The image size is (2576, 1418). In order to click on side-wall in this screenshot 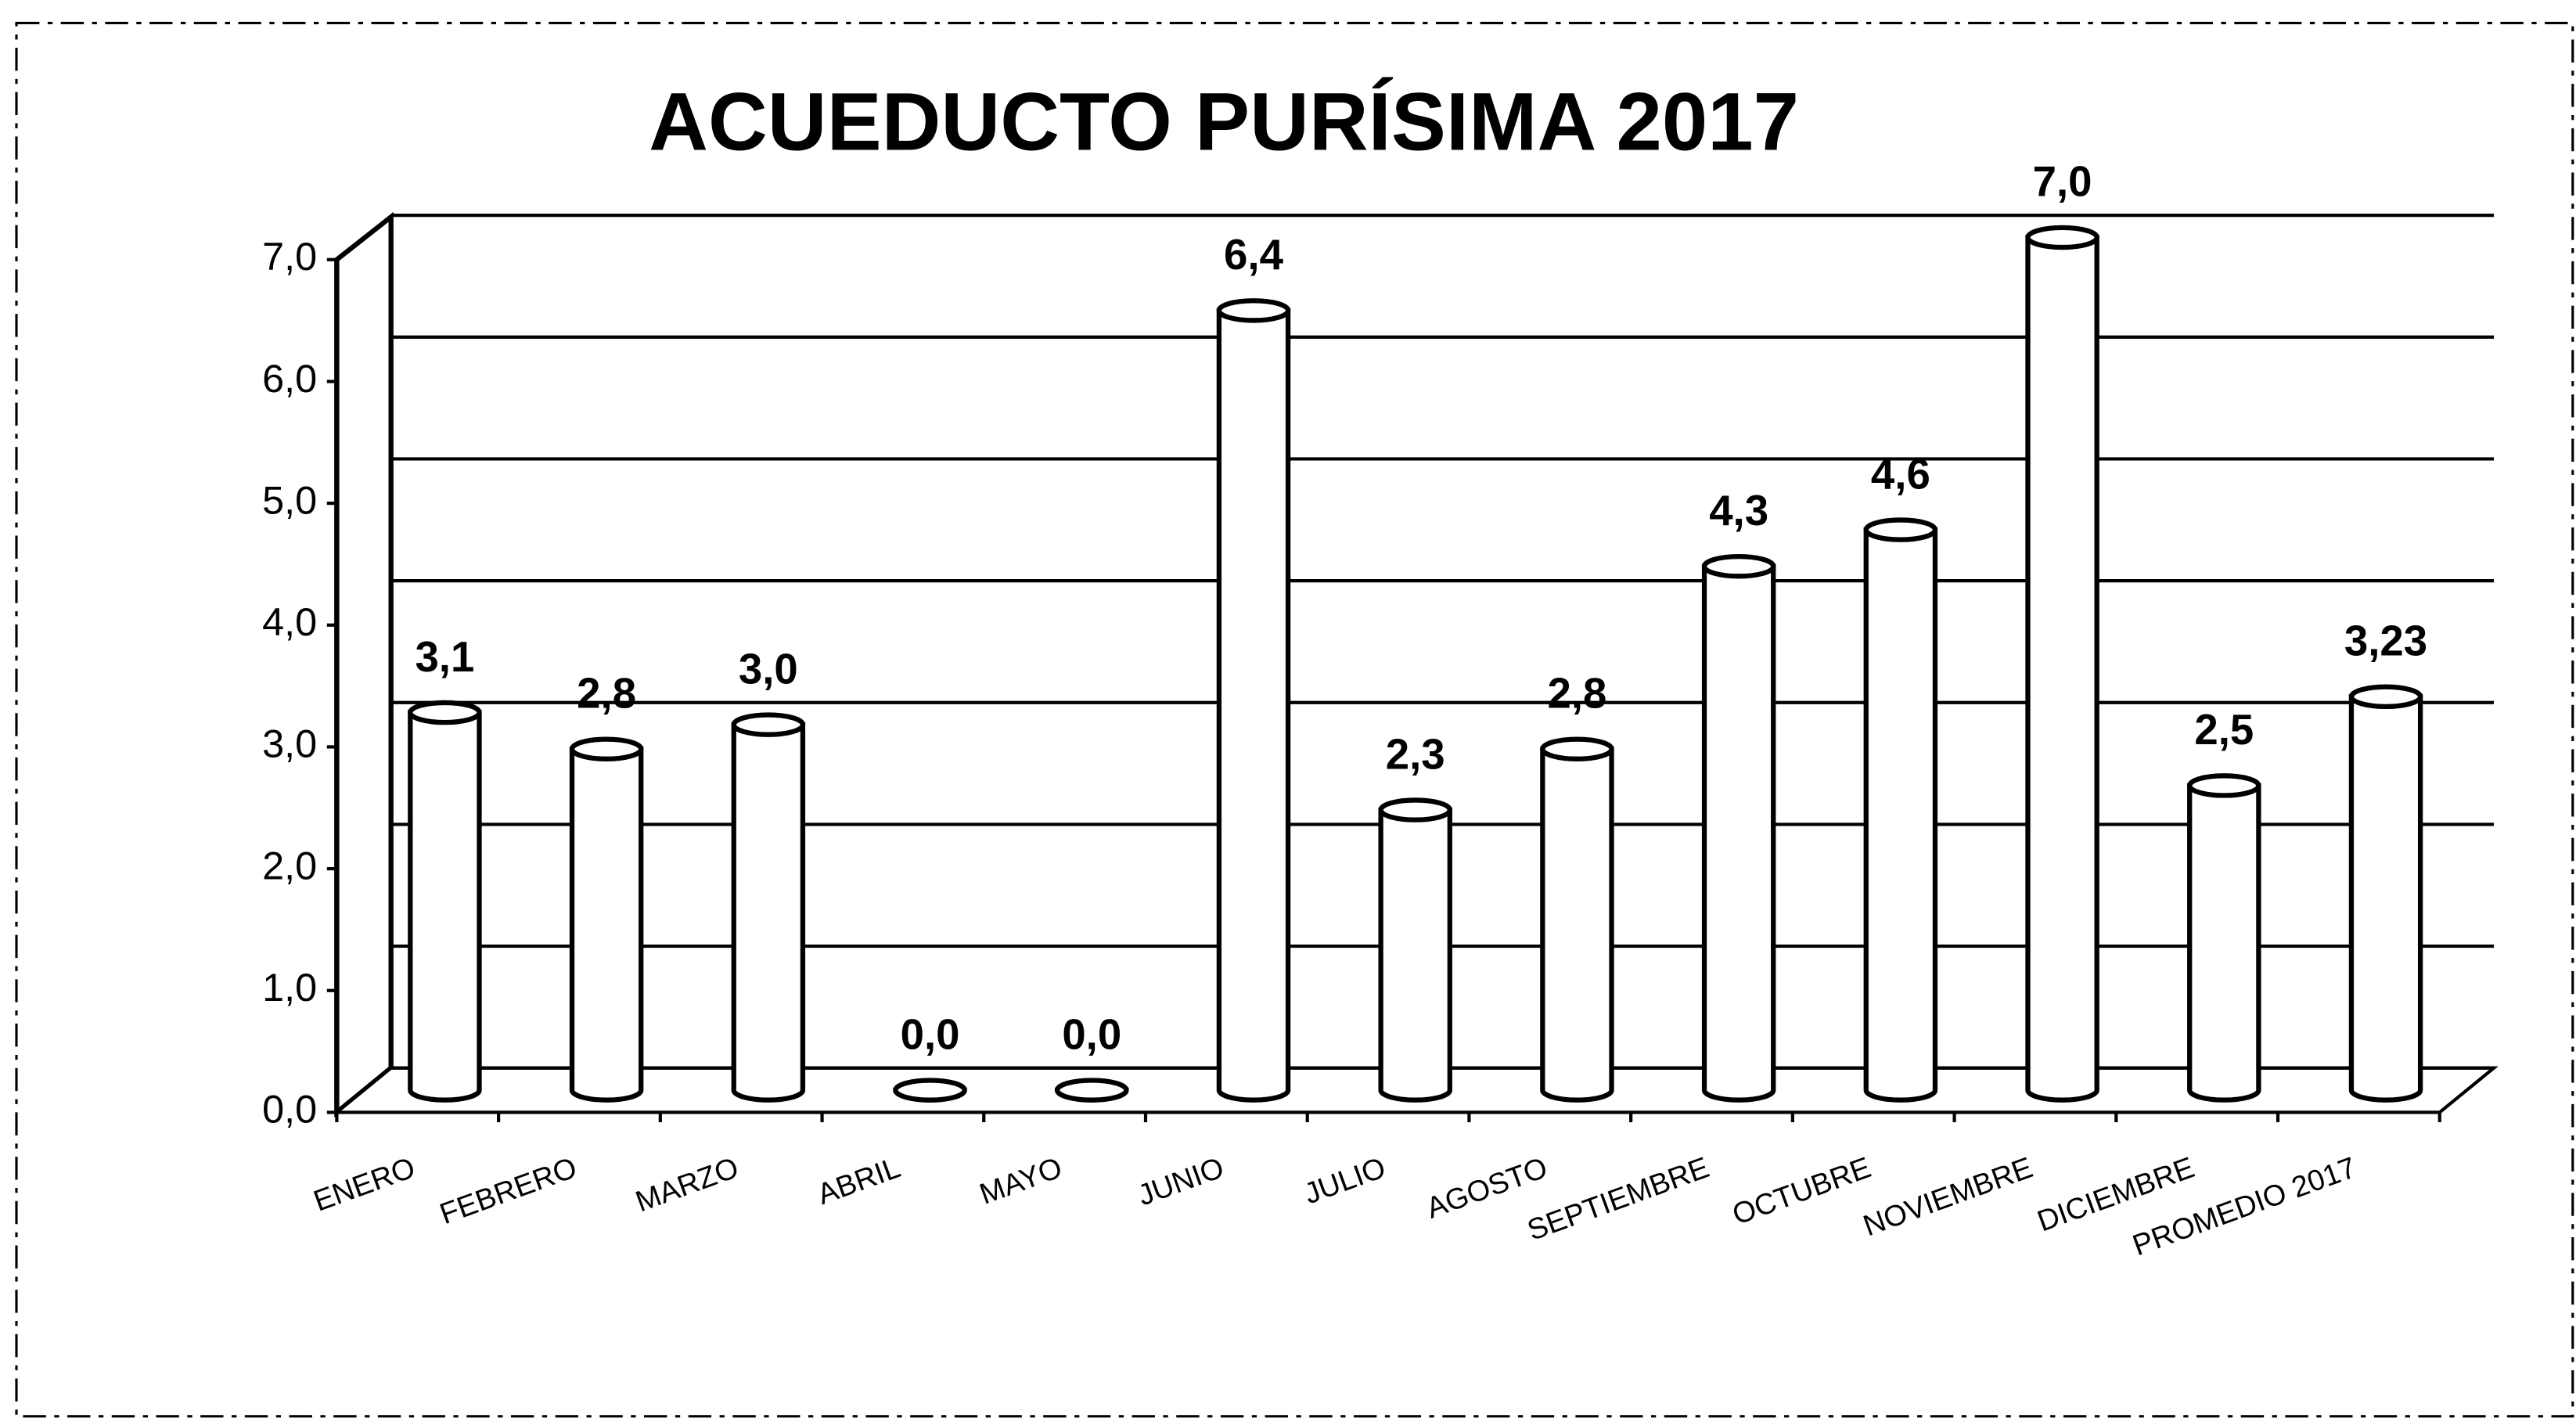, I will do `click(364, 664)`.